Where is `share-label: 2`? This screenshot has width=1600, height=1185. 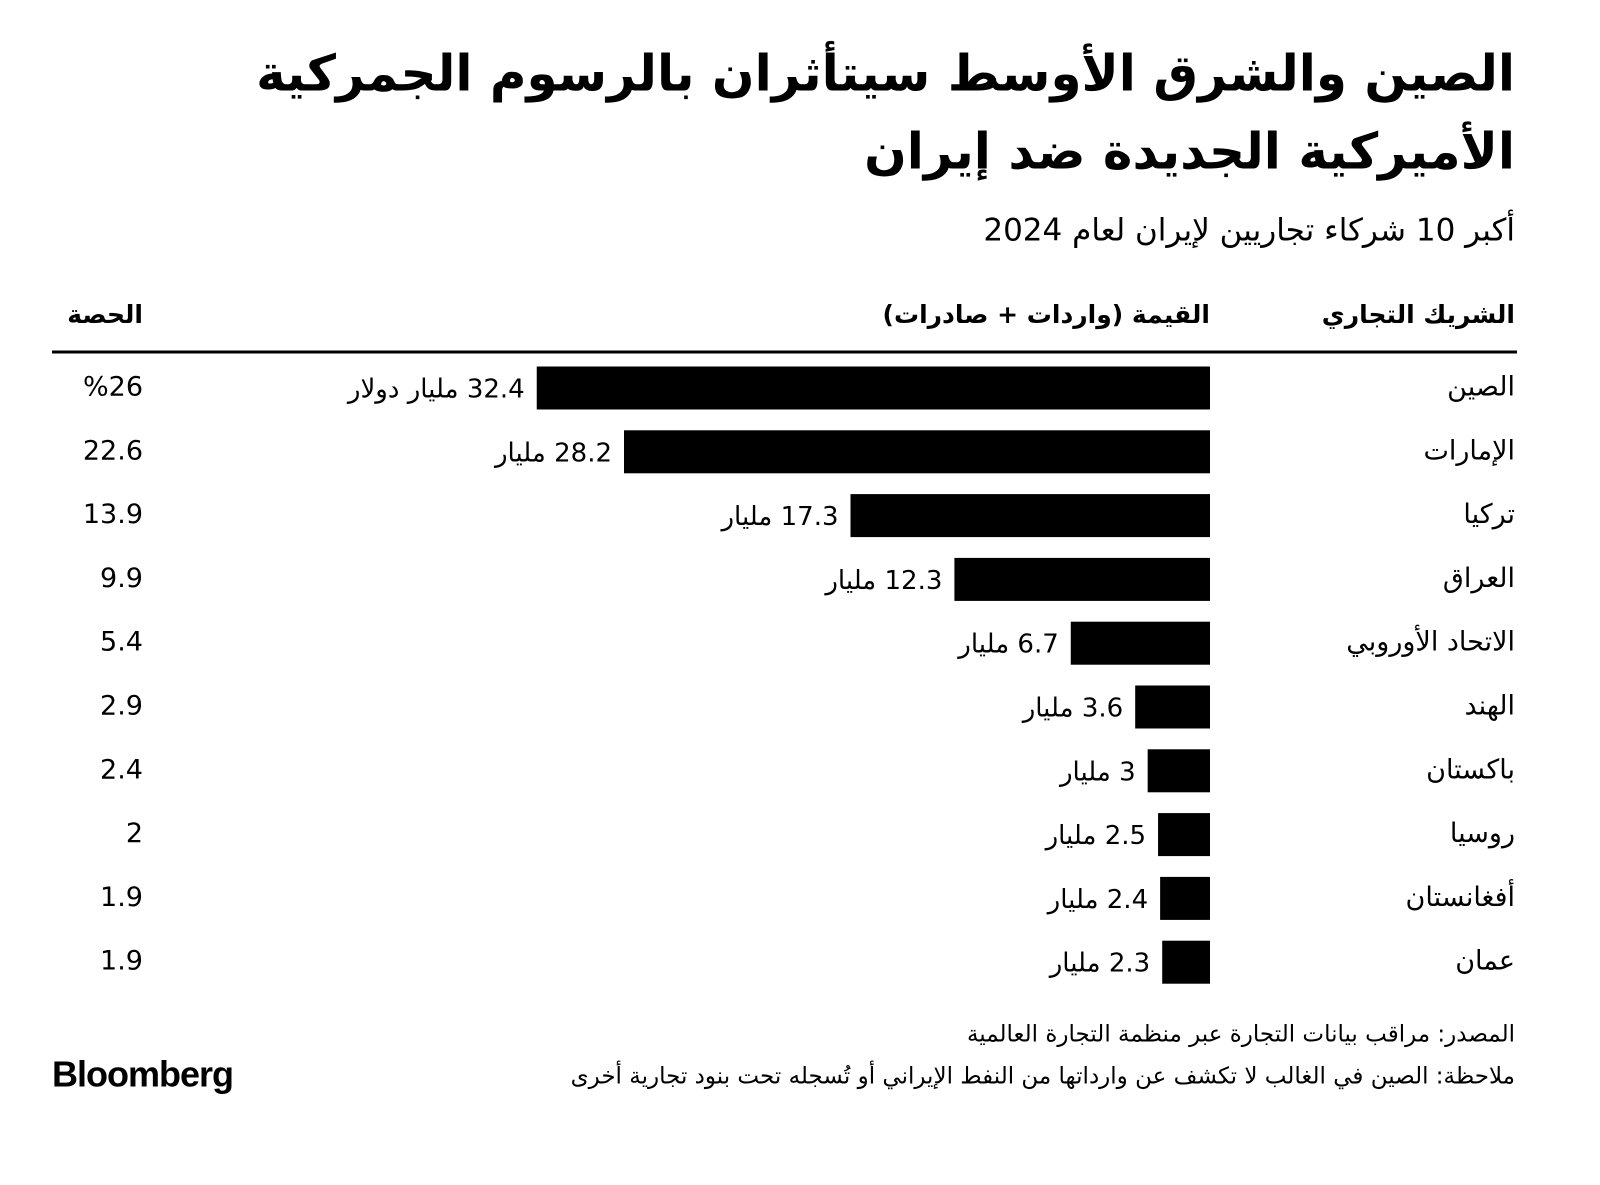 share-label: 2 is located at coordinates (134, 833).